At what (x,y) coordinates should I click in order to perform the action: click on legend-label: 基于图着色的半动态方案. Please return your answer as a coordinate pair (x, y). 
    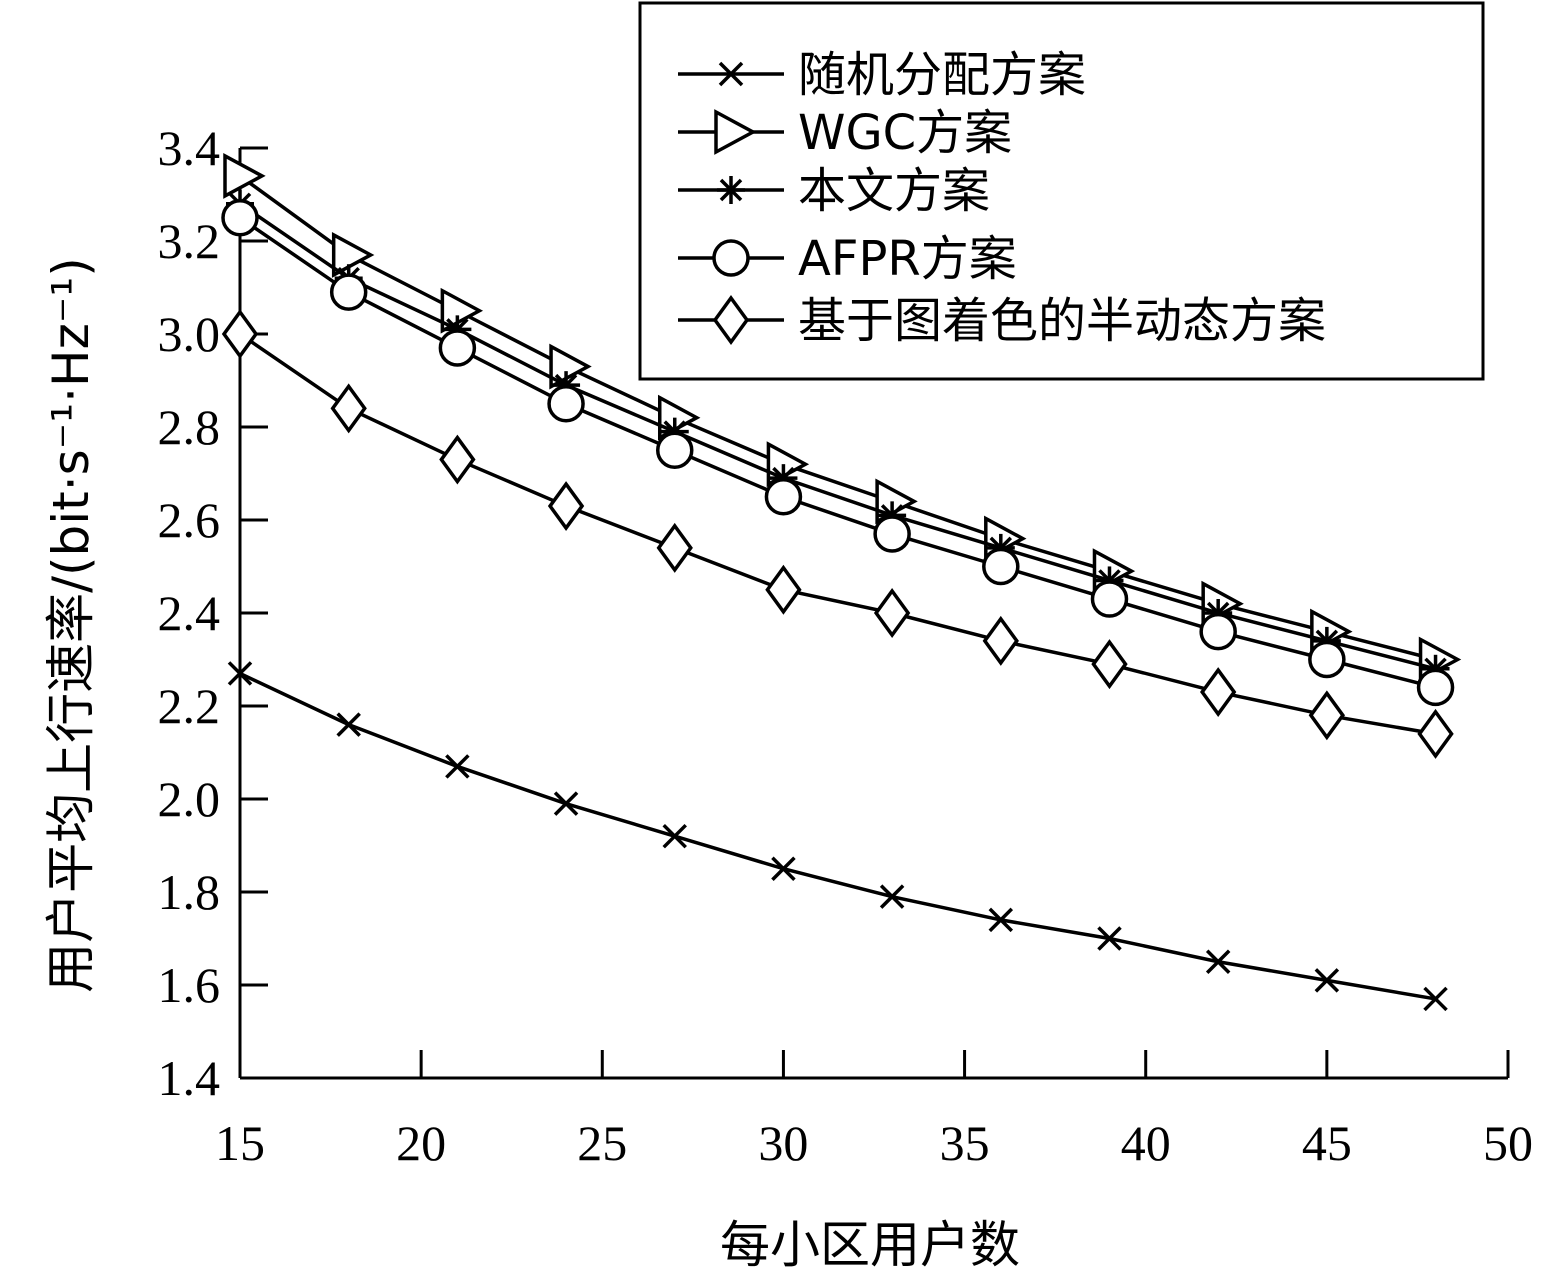
    Looking at the image, I should click on (1062, 321).